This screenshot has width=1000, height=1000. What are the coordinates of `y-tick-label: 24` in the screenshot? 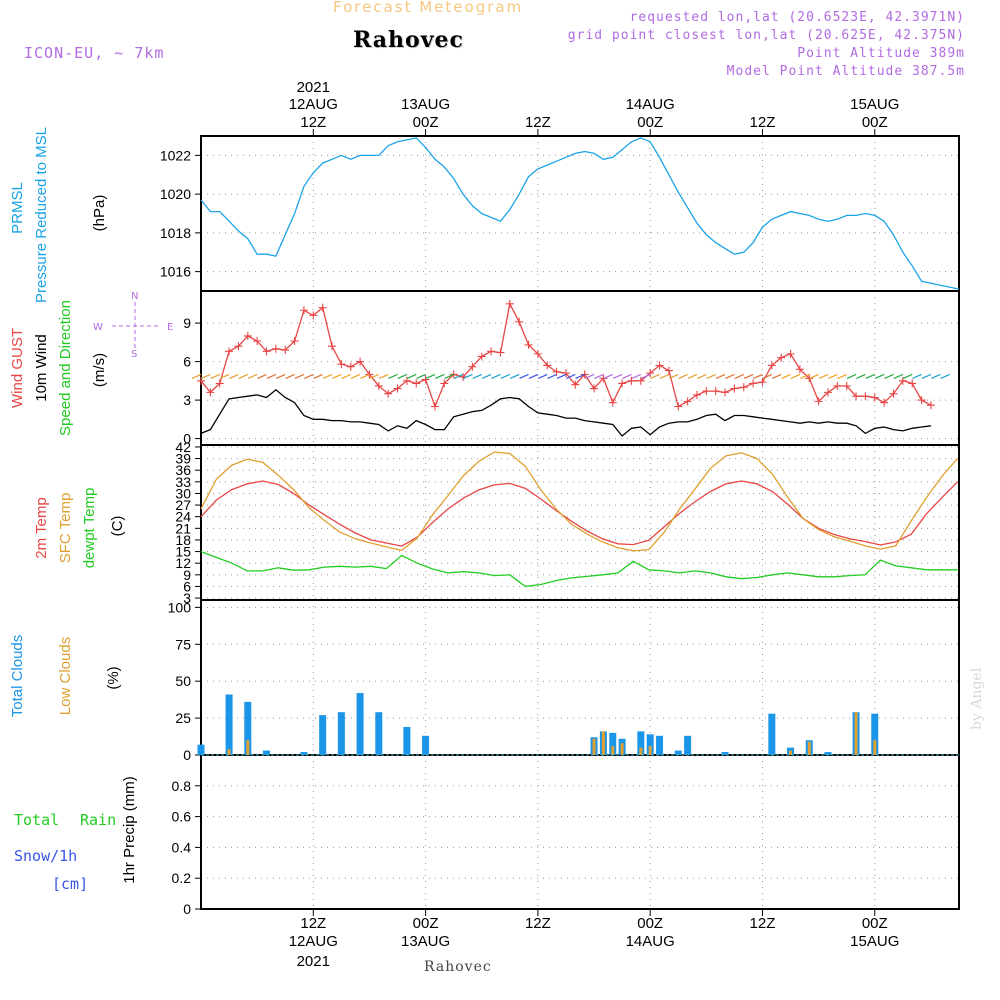 It's located at (183, 517).